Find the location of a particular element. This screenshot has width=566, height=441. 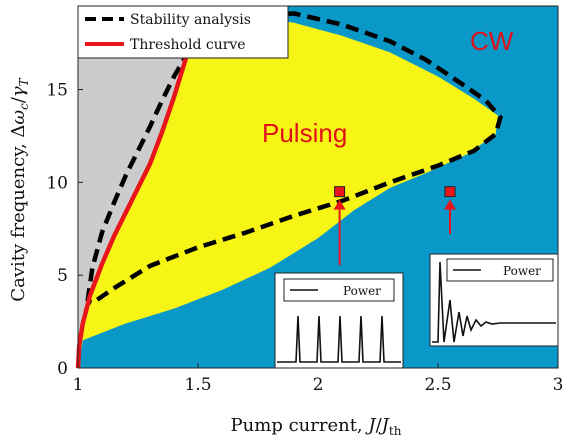

x-axis-label: Pump current, J/Jth is located at coordinates (316, 426).